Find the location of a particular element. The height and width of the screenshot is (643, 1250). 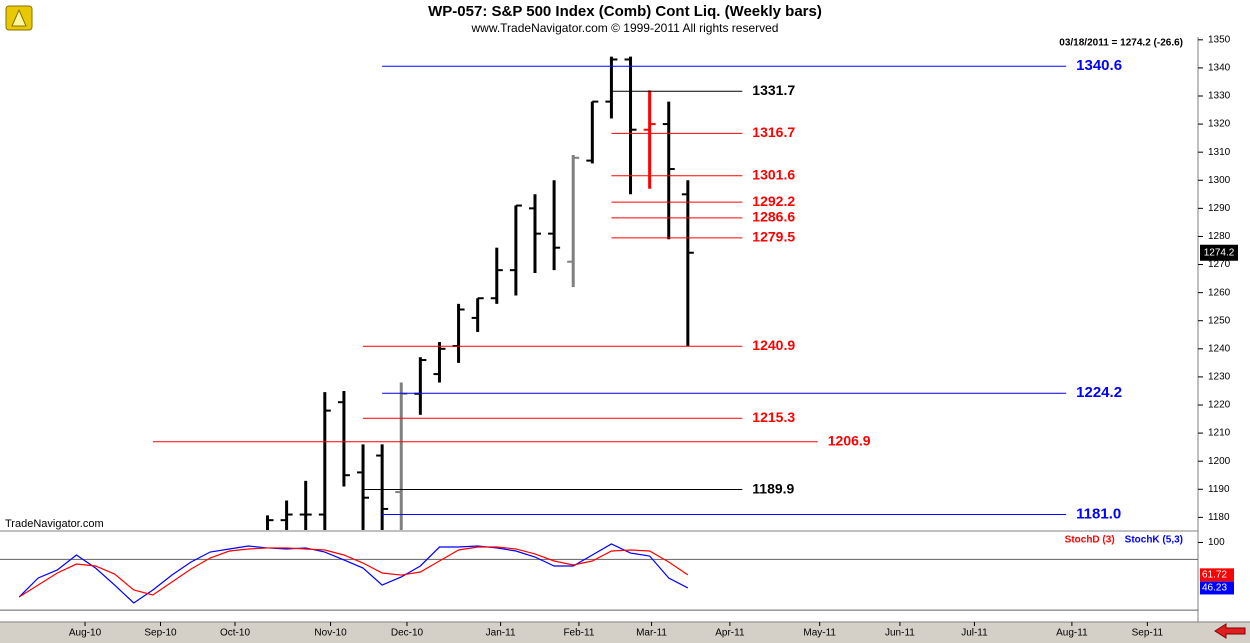

x-tick-label: Apr-11 is located at coordinates (730, 633).